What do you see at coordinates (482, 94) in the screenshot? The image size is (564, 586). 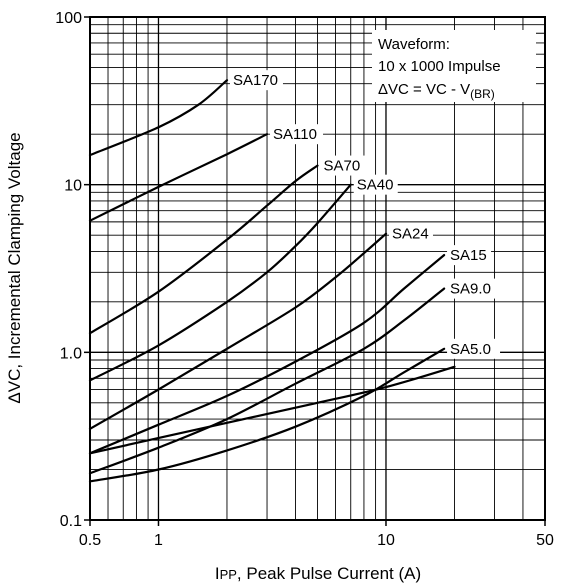 I see `annotation-line-3-sub: (BR)` at bounding box center [482, 94].